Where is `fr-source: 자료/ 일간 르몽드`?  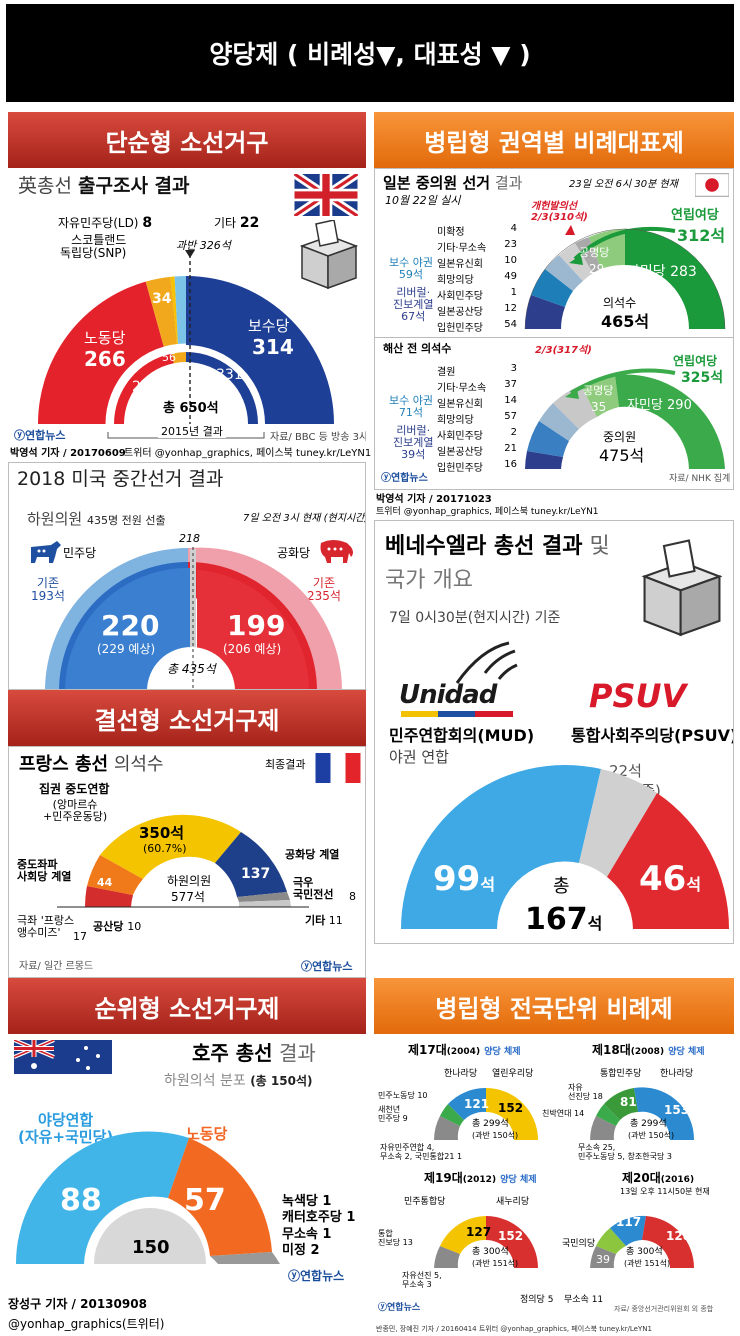
fr-source: 자료/ 일간 르몽드 is located at coordinates (56, 966).